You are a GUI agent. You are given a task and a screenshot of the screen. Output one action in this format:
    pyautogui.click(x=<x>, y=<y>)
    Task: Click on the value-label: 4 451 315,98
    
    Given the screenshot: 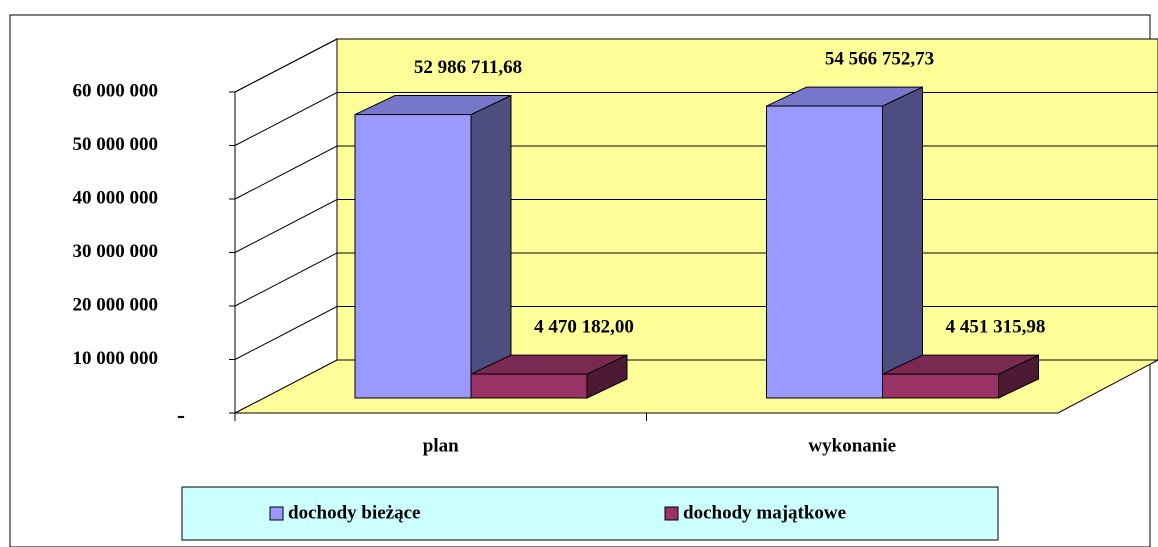 What is the action you would take?
    pyautogui.click(x=996, y=327)
    